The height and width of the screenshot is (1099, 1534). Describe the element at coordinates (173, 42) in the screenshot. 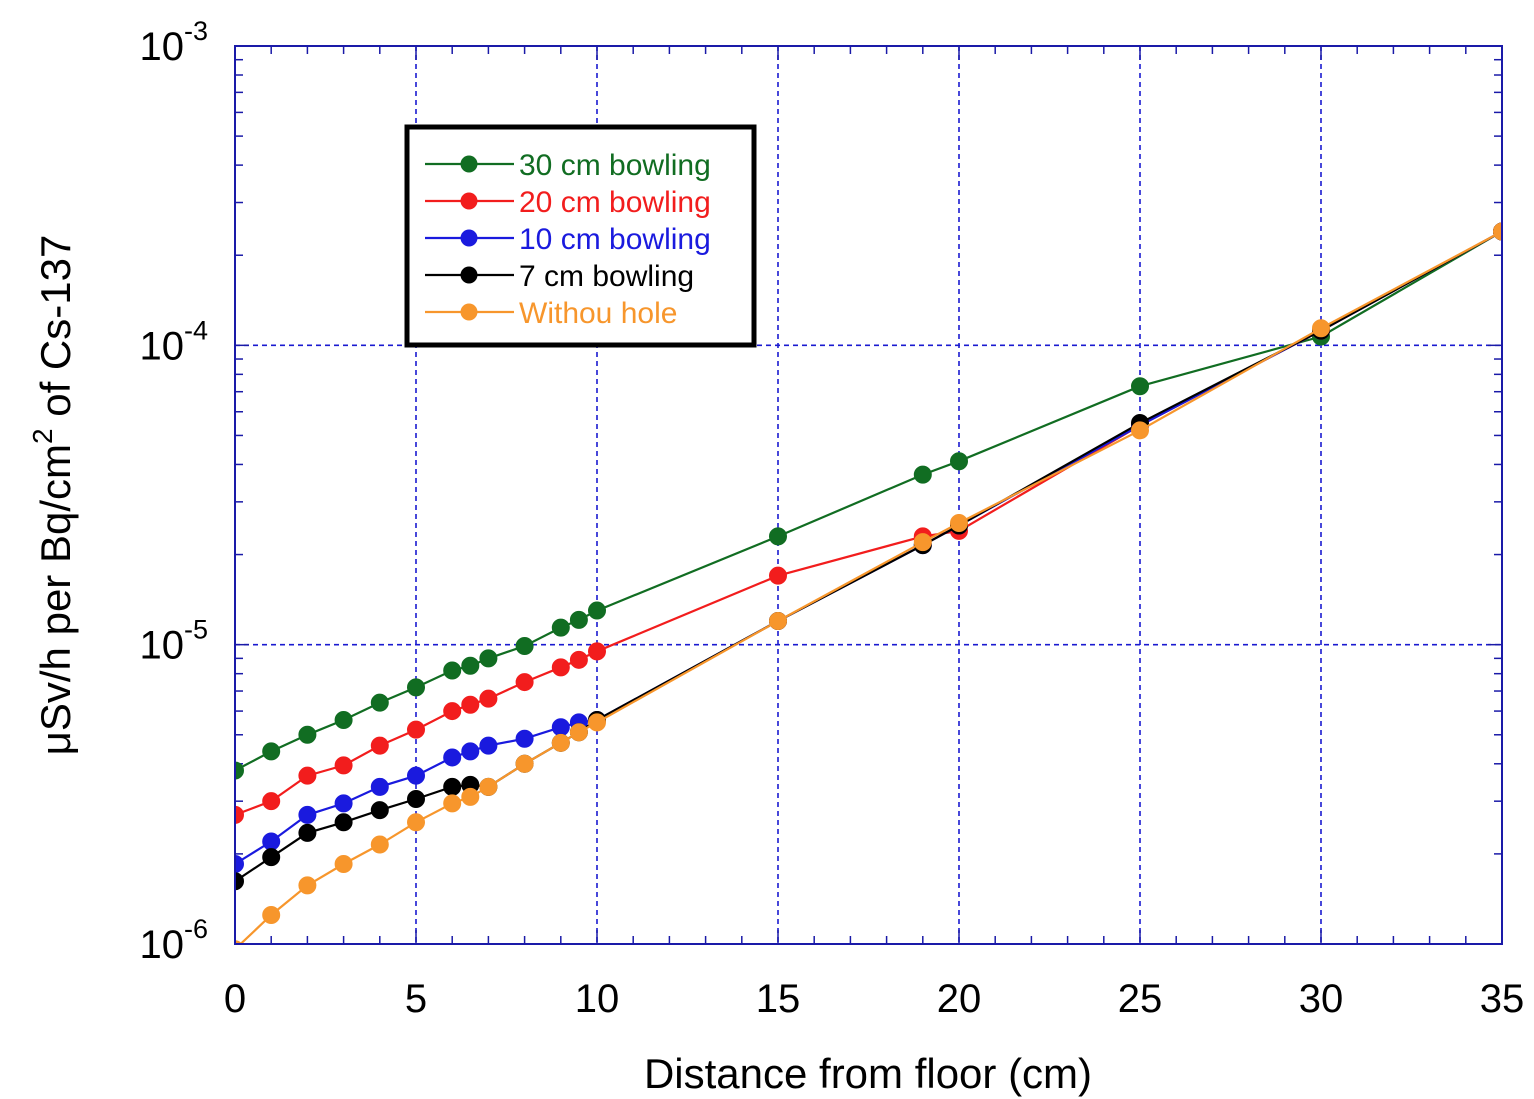

I see `y-tick-label: 10⁻³` at that location.